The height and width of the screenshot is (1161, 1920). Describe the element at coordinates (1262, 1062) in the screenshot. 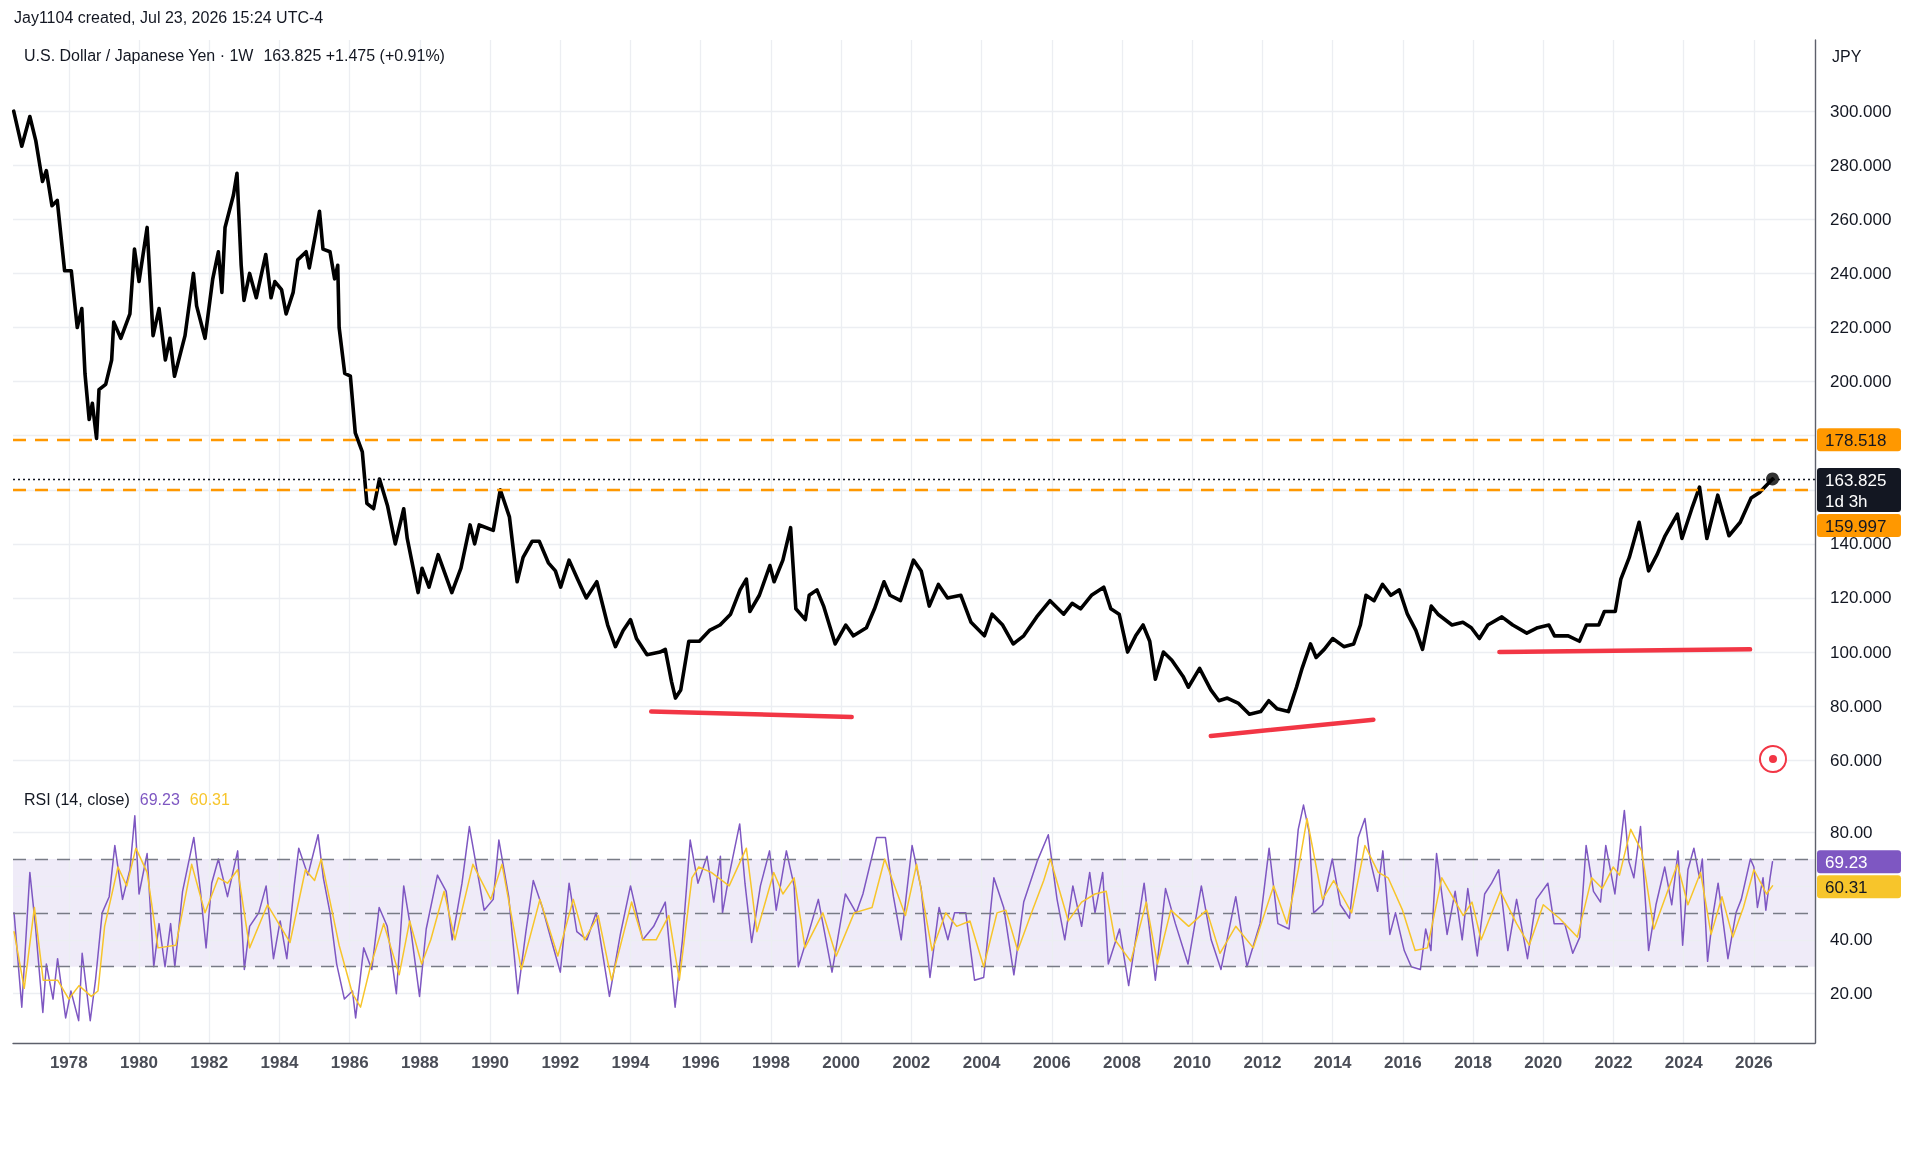

I see `x-tick-label: 2012` at that location.